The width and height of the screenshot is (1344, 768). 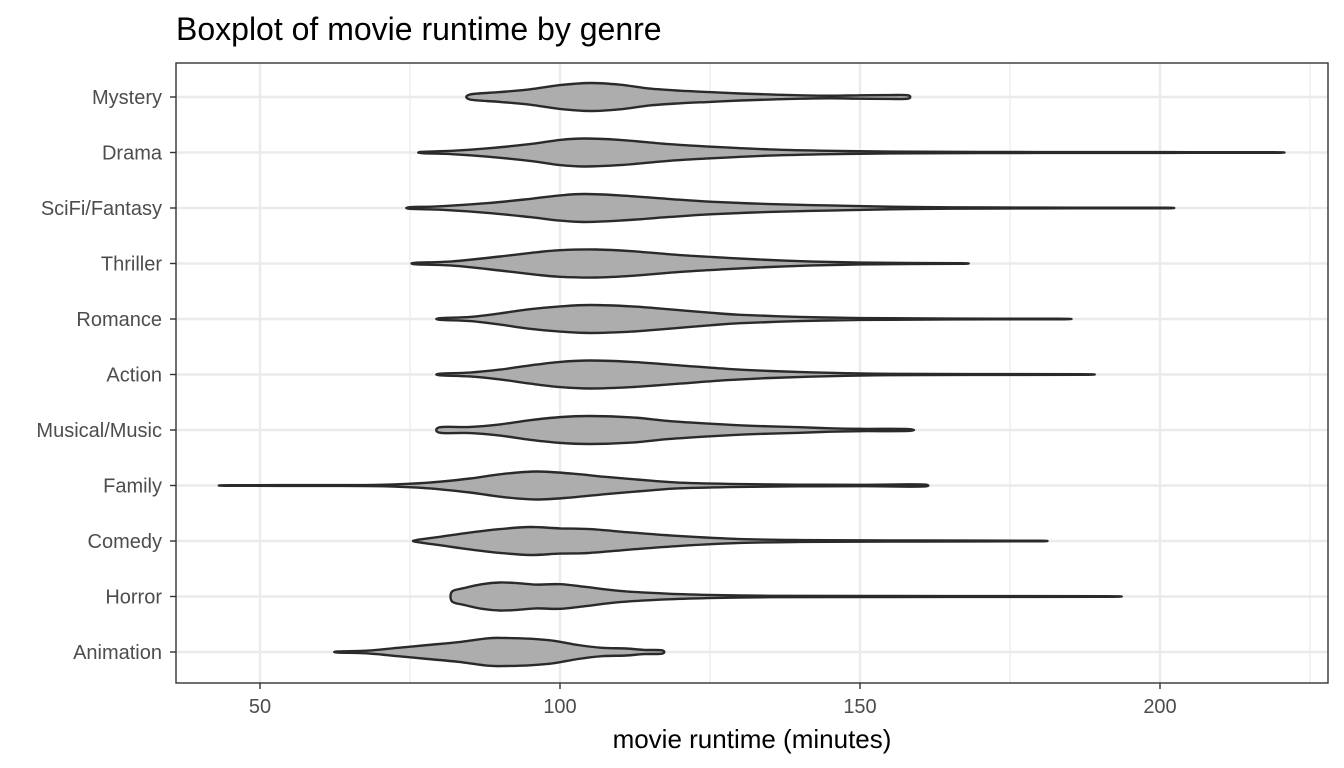 What do you see at coordinates (688, 97) in the screenshot?
I see `violin-mystery` at bounding box center [688, 97].